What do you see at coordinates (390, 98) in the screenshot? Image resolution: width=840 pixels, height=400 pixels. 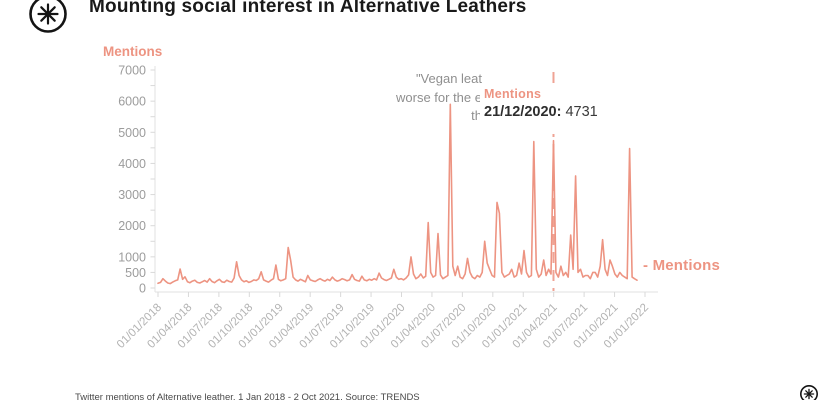 I see `chart-annotation-quote: "Vegan leat worse for the e th` at bounding box center [390, 98].